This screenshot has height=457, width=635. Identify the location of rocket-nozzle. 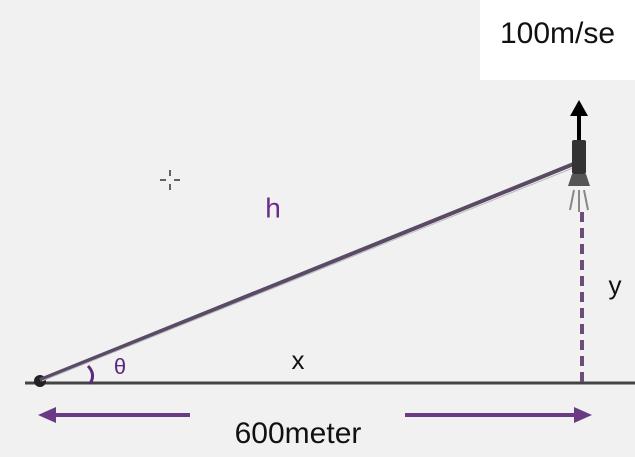
(579, 180).